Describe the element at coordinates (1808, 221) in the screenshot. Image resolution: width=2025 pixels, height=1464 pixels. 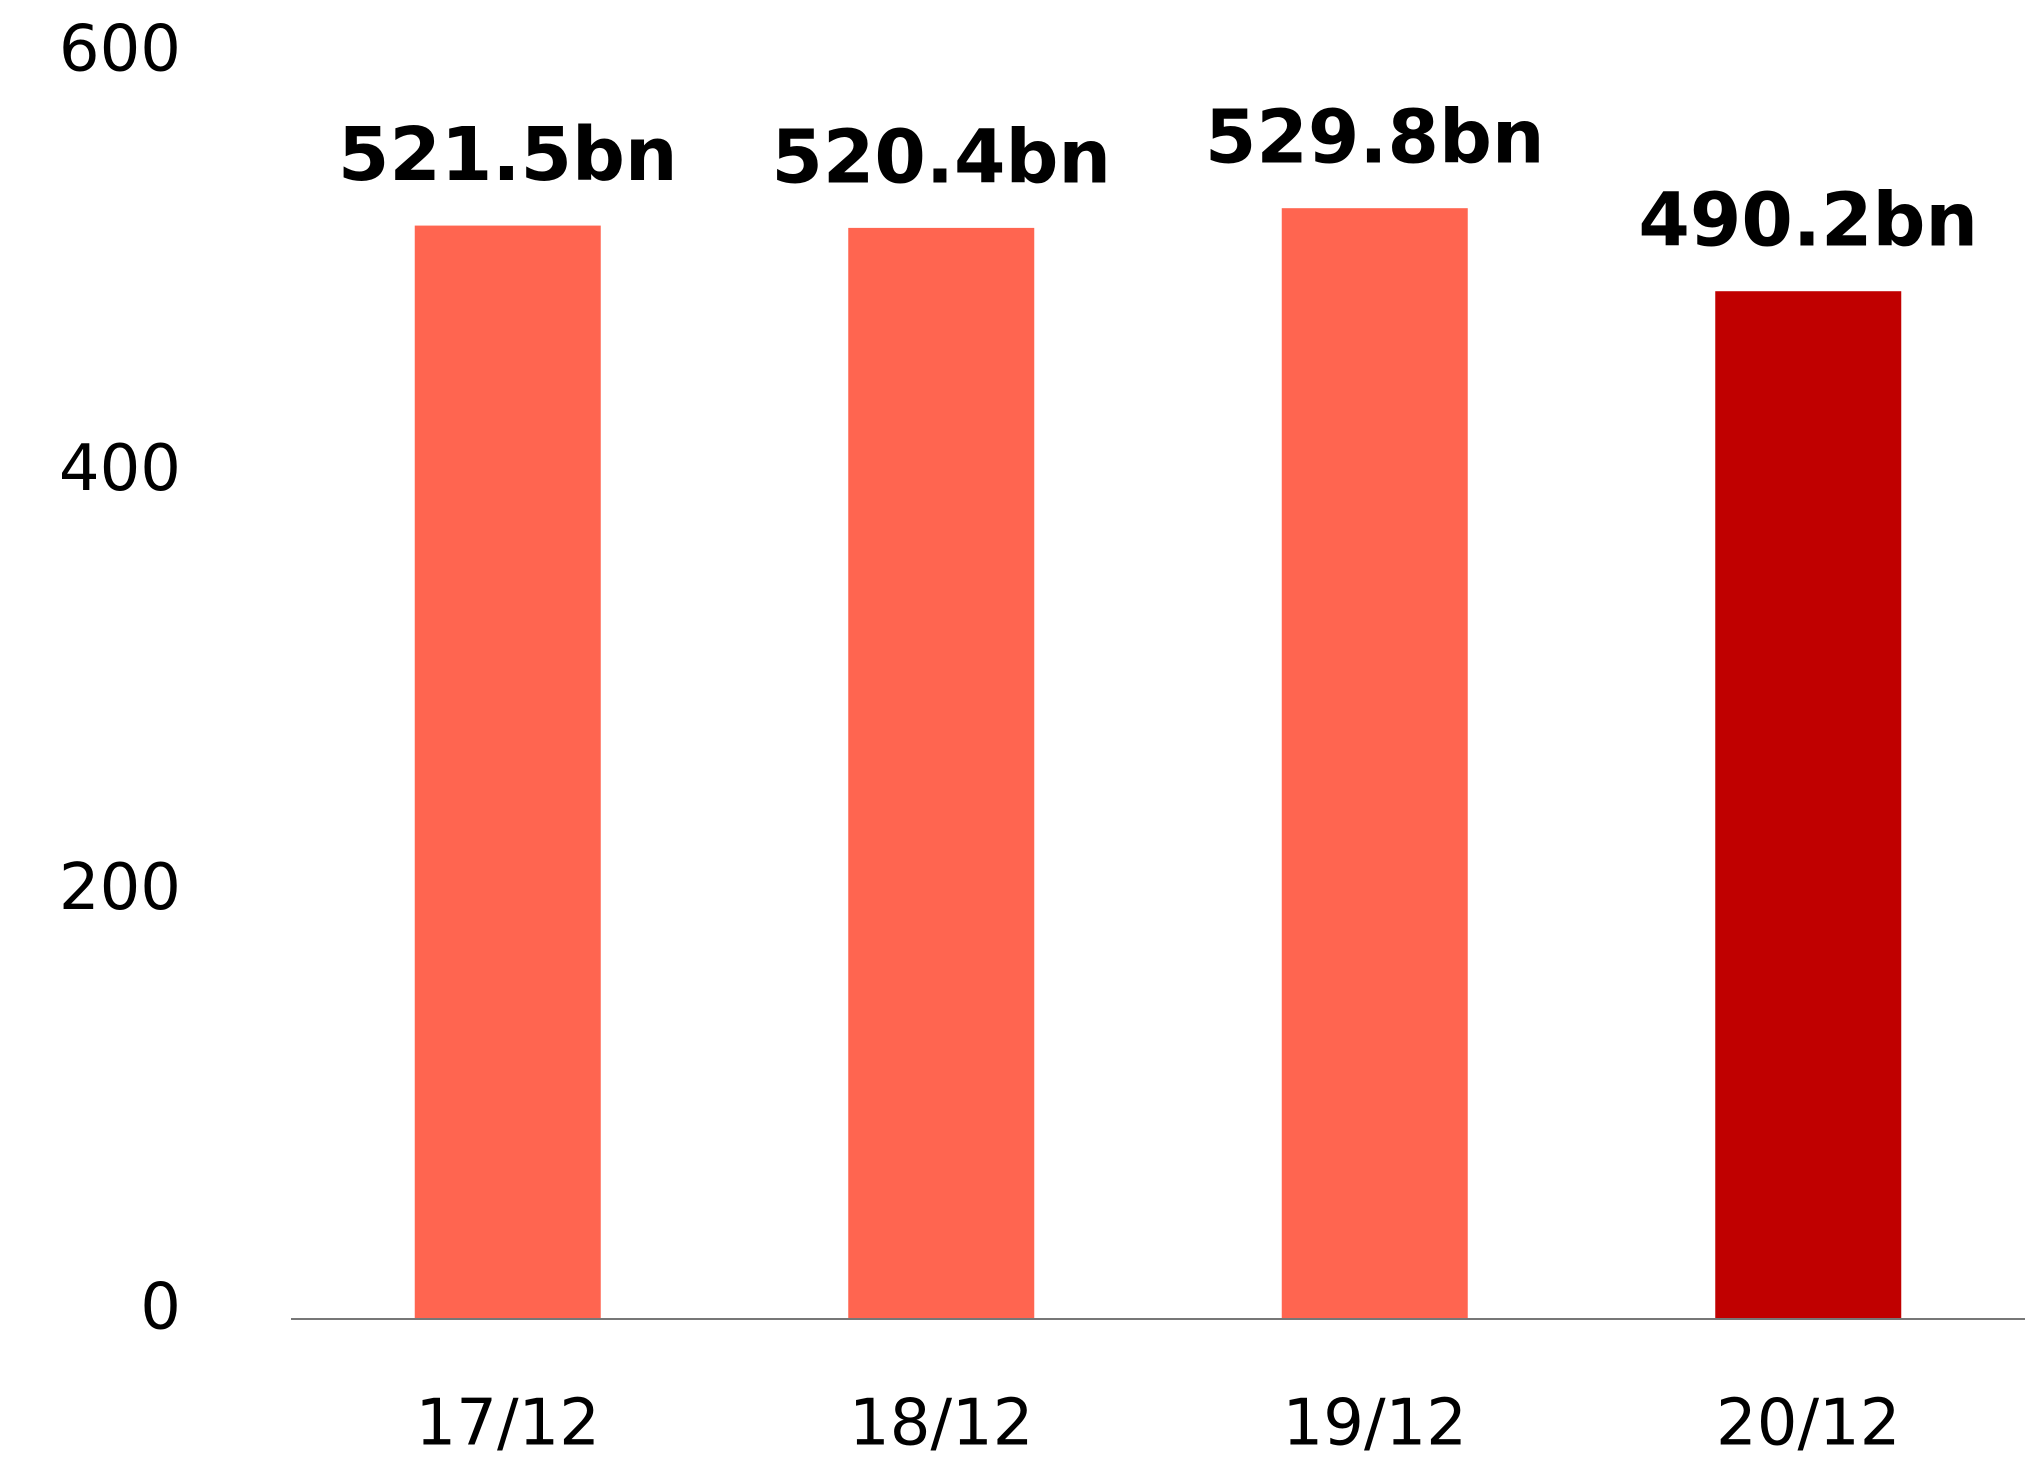
I see `value-label: 490.2bn` at that location.